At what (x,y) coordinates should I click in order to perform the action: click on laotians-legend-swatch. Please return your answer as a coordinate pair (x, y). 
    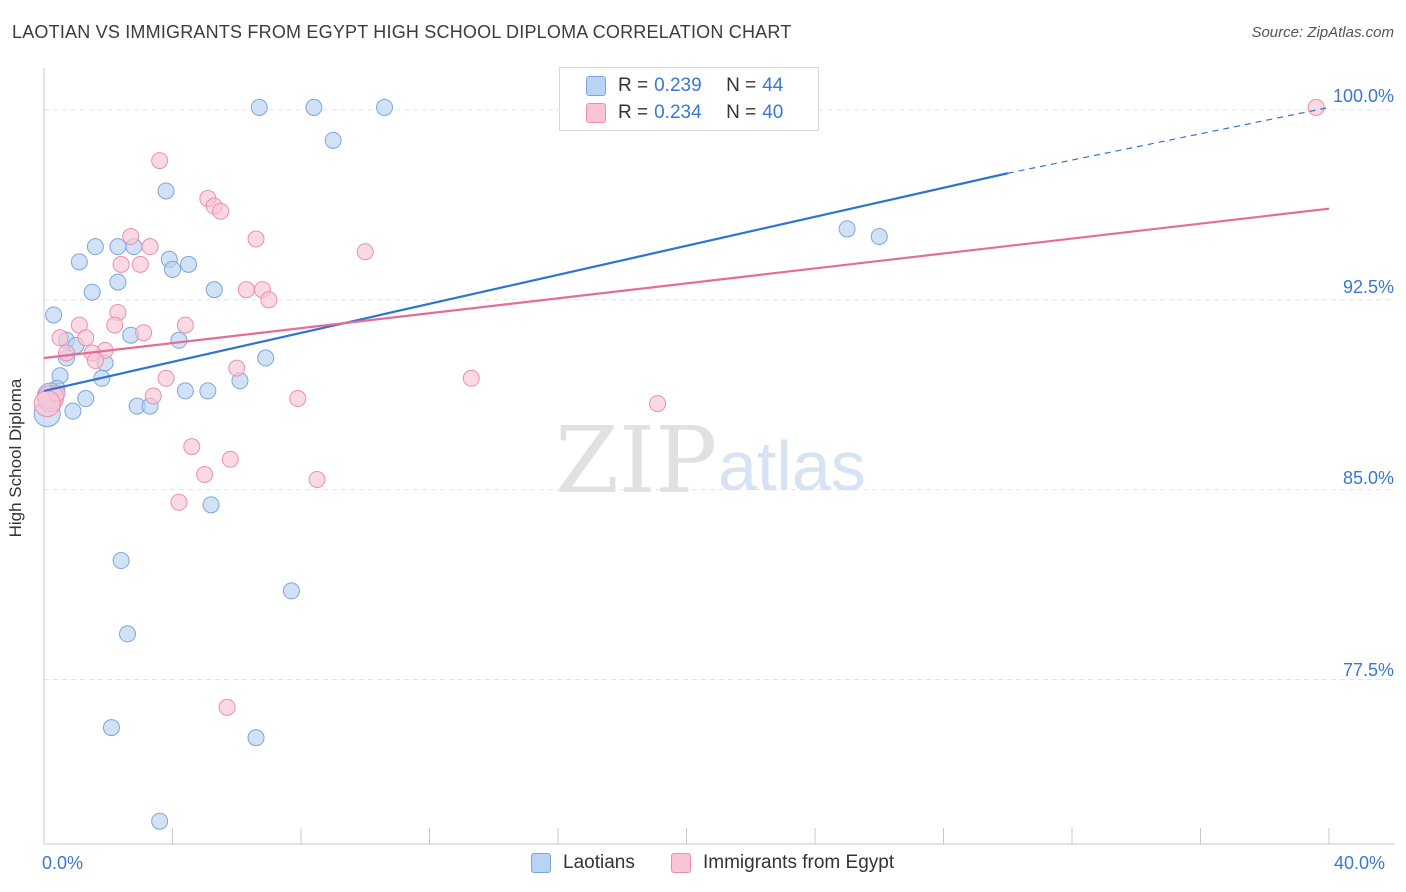
    Looking at the image, I should click on (541, 863).